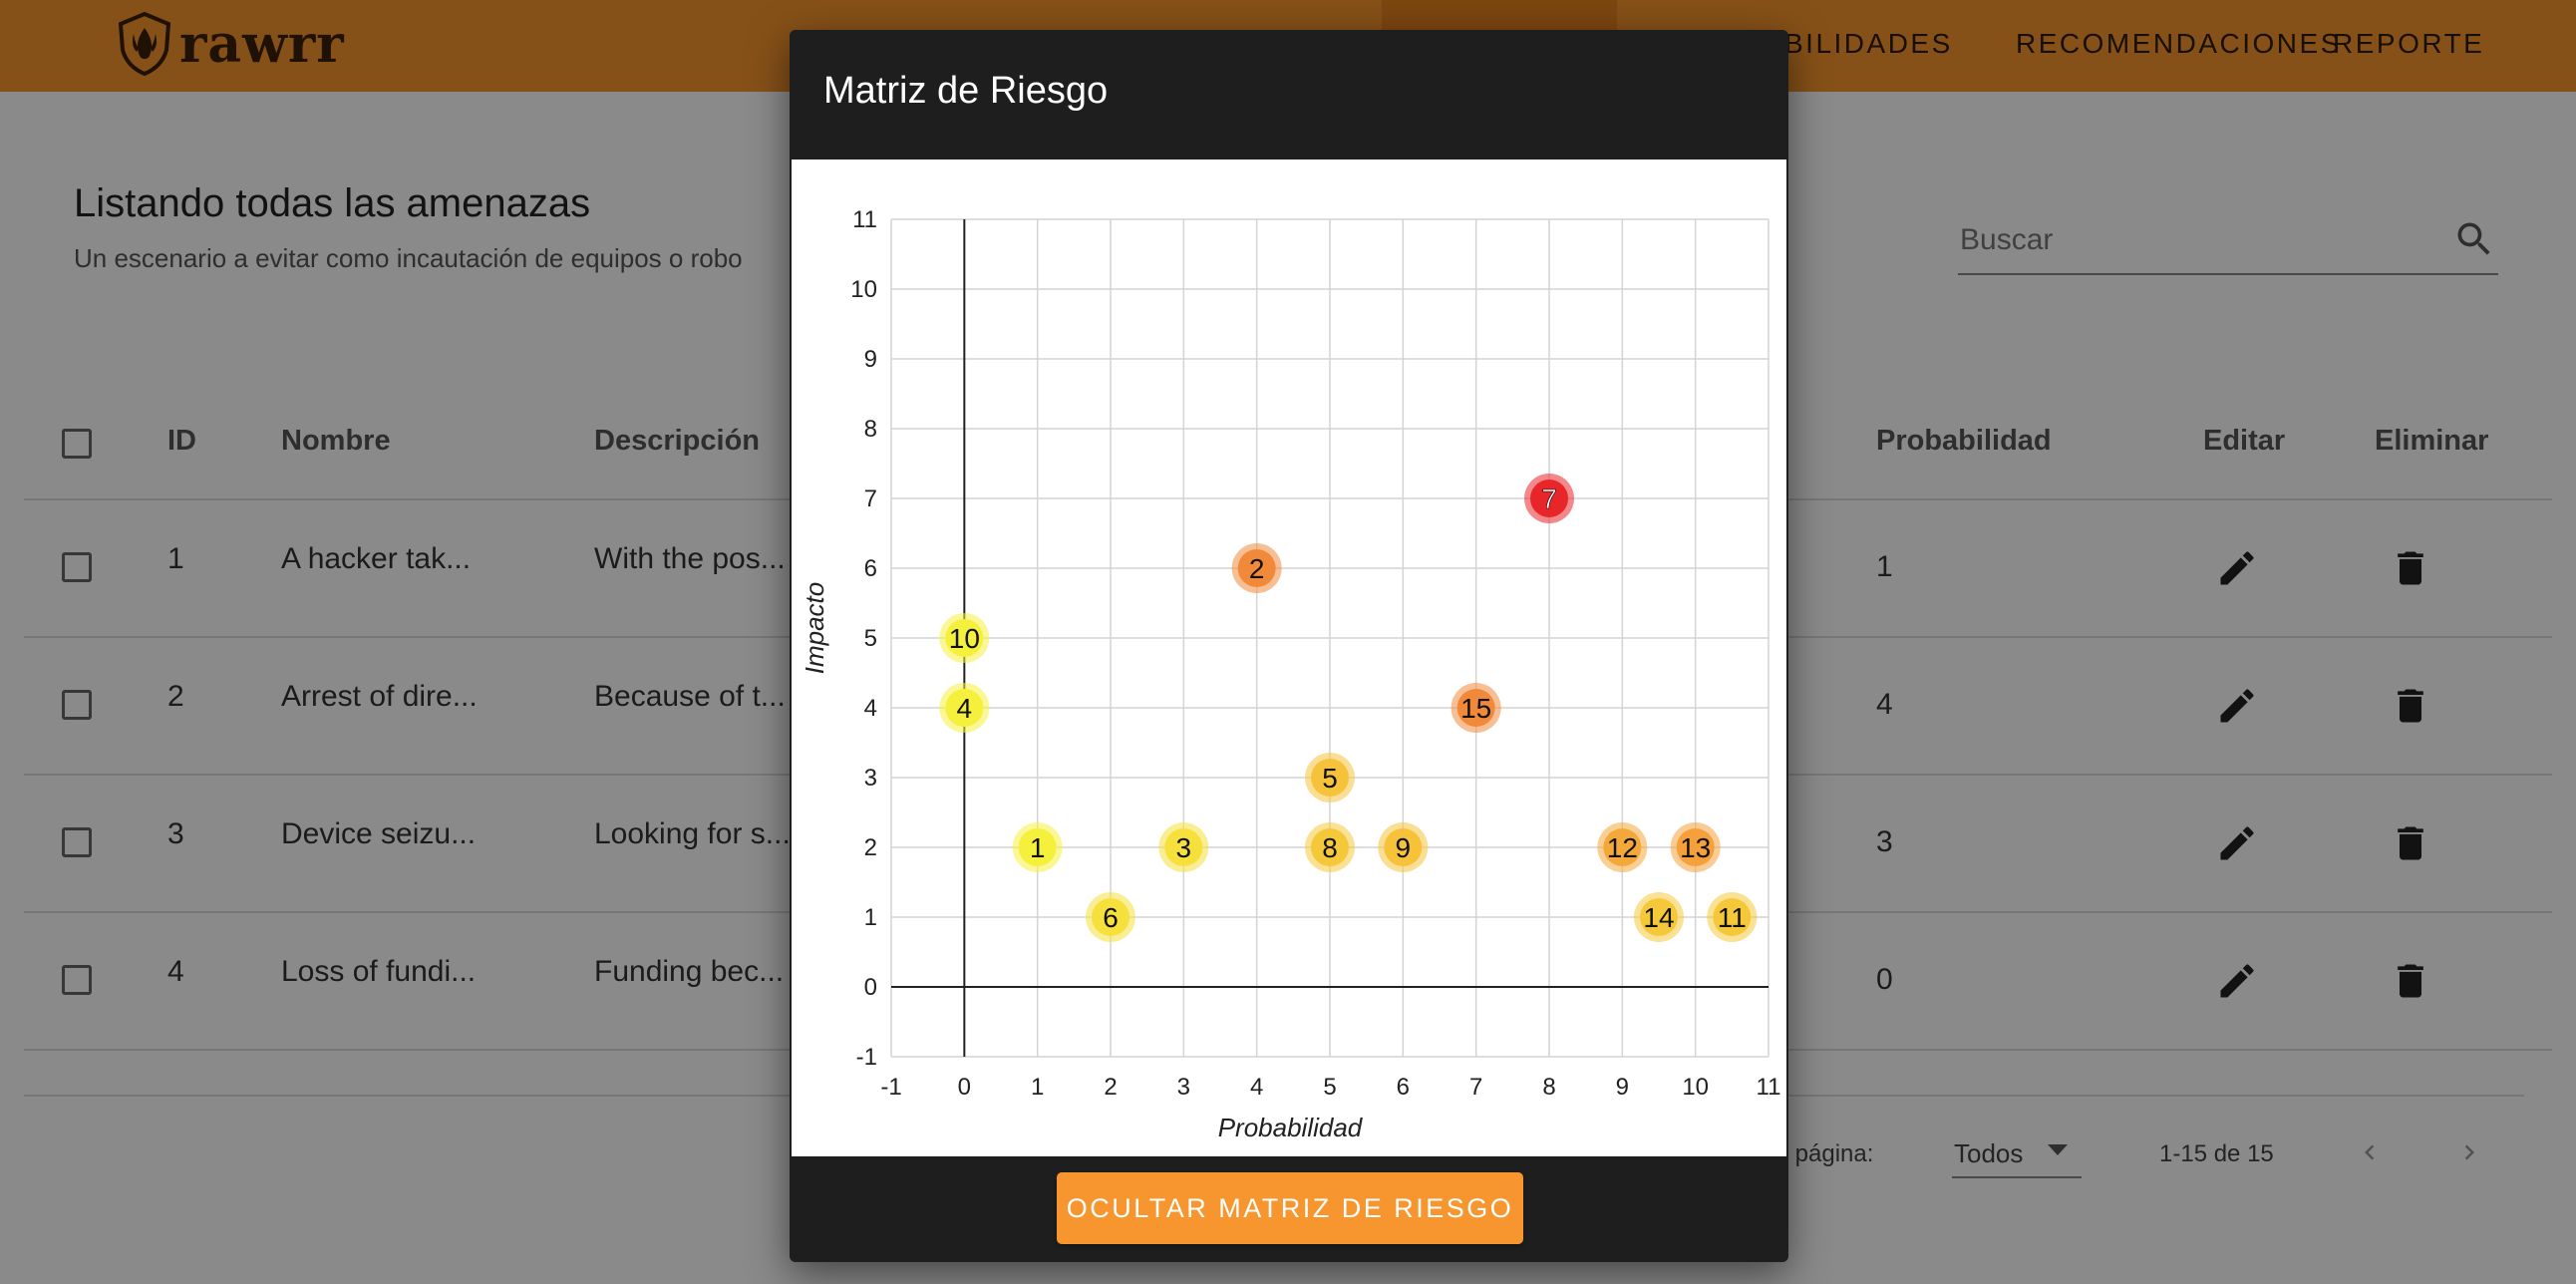 The image size is (2576, 1284). I want to click on logo: rawrr, so click(231, 44).